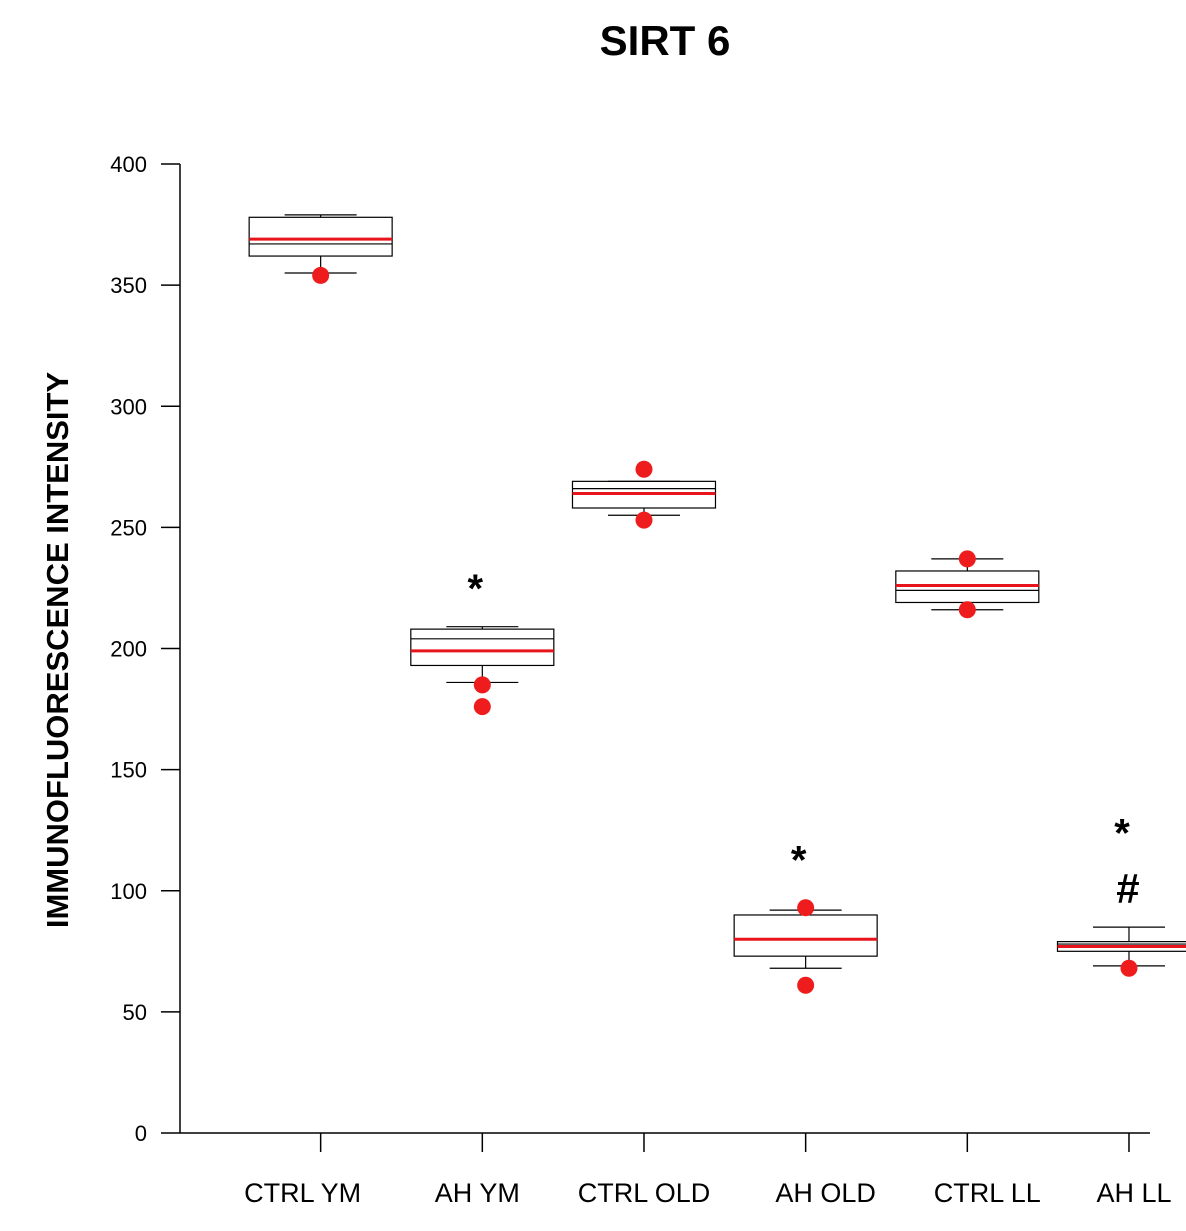 Image resolution: width=1186 pixels, height=1231 pixels. What do you see at coordinates (128, 285) in the screenshot?
I see `y-tick-label: 350` at bounding box center [128, 285].